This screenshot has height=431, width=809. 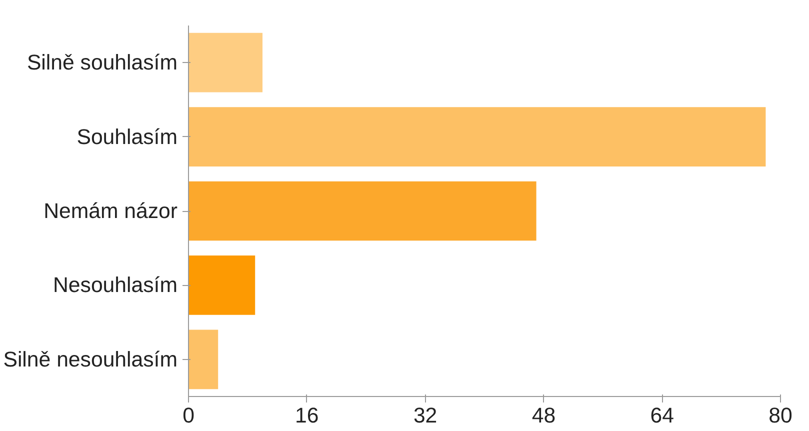 What do you see at coordinates (102, 62) in the screenshot?
I see `y-tick-label: Silně souhlasím` at bounding box center [102, 62].